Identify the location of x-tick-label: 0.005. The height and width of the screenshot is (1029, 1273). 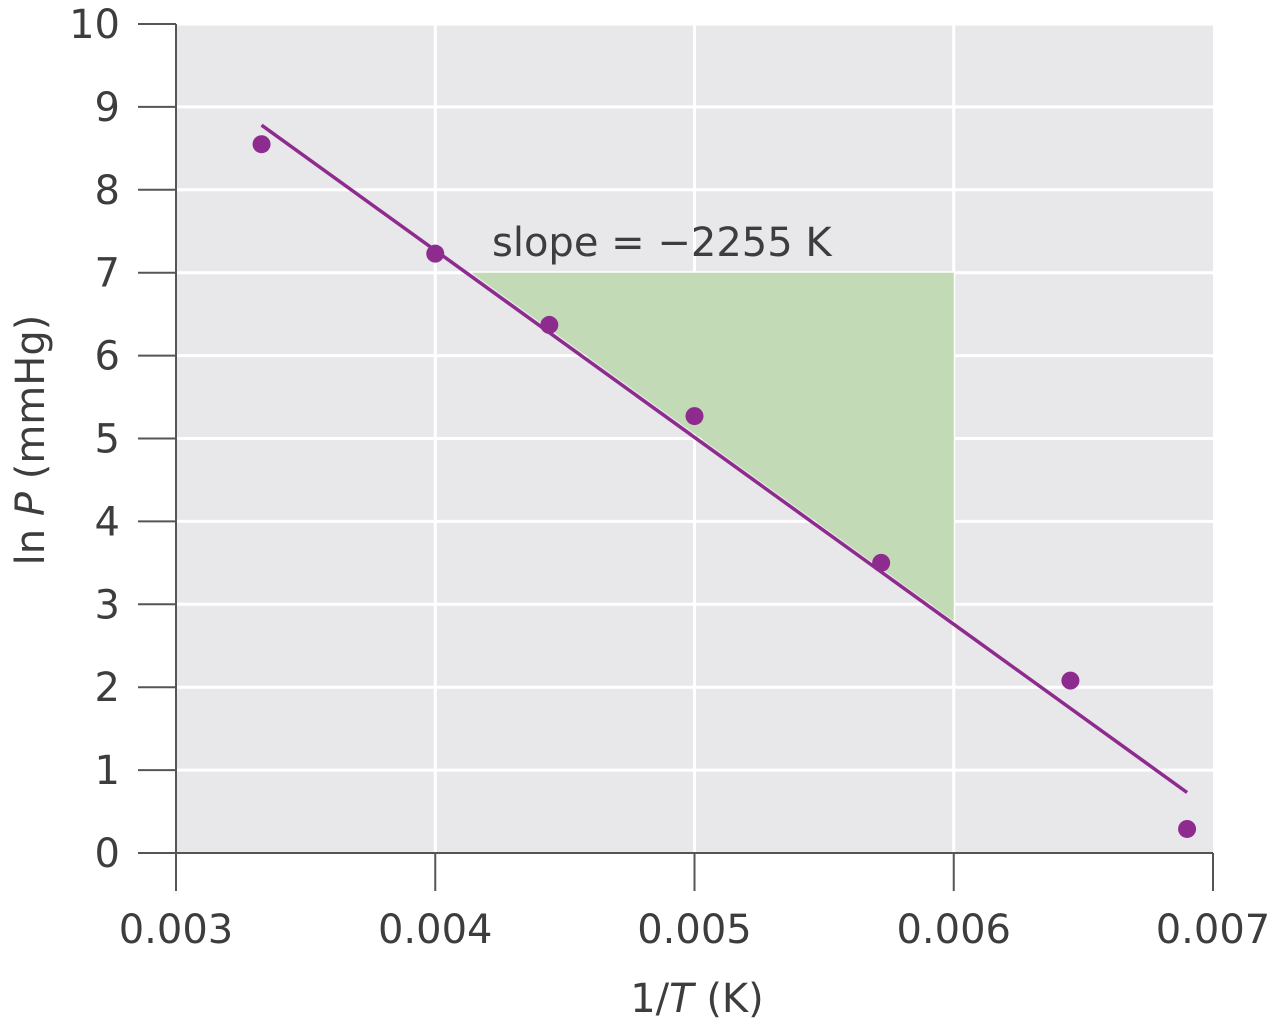
(694, 930).